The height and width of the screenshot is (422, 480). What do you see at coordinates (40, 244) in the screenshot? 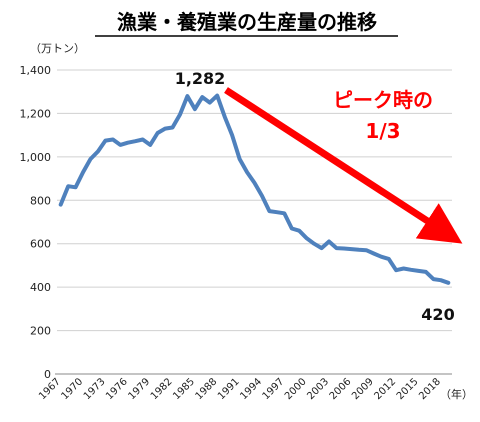
I see `y-tick-label: 600` at bounding box center [40, 244].